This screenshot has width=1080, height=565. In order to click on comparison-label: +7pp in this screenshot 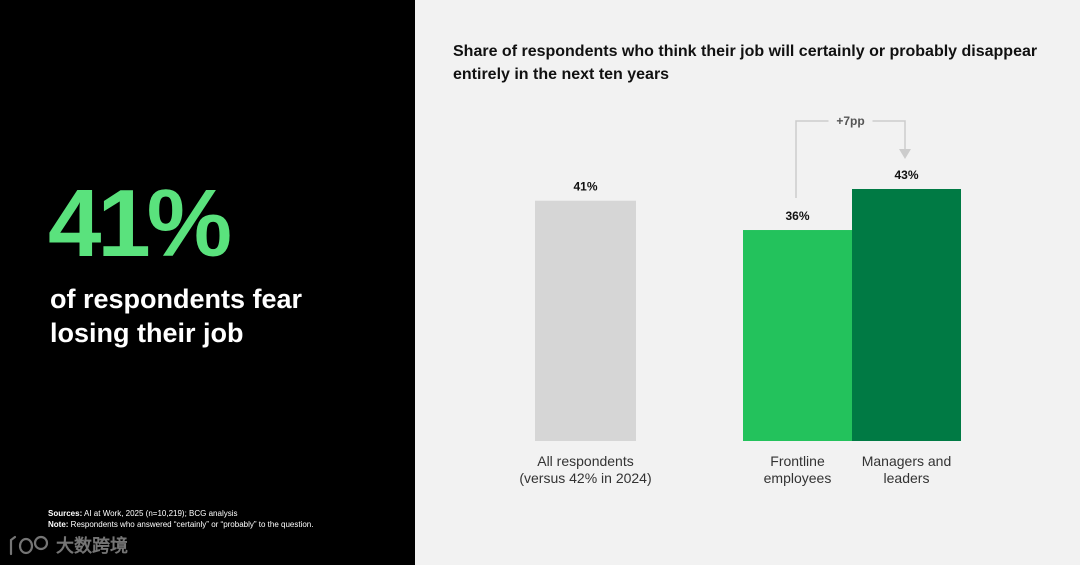, I will do `click(850, 121)`.